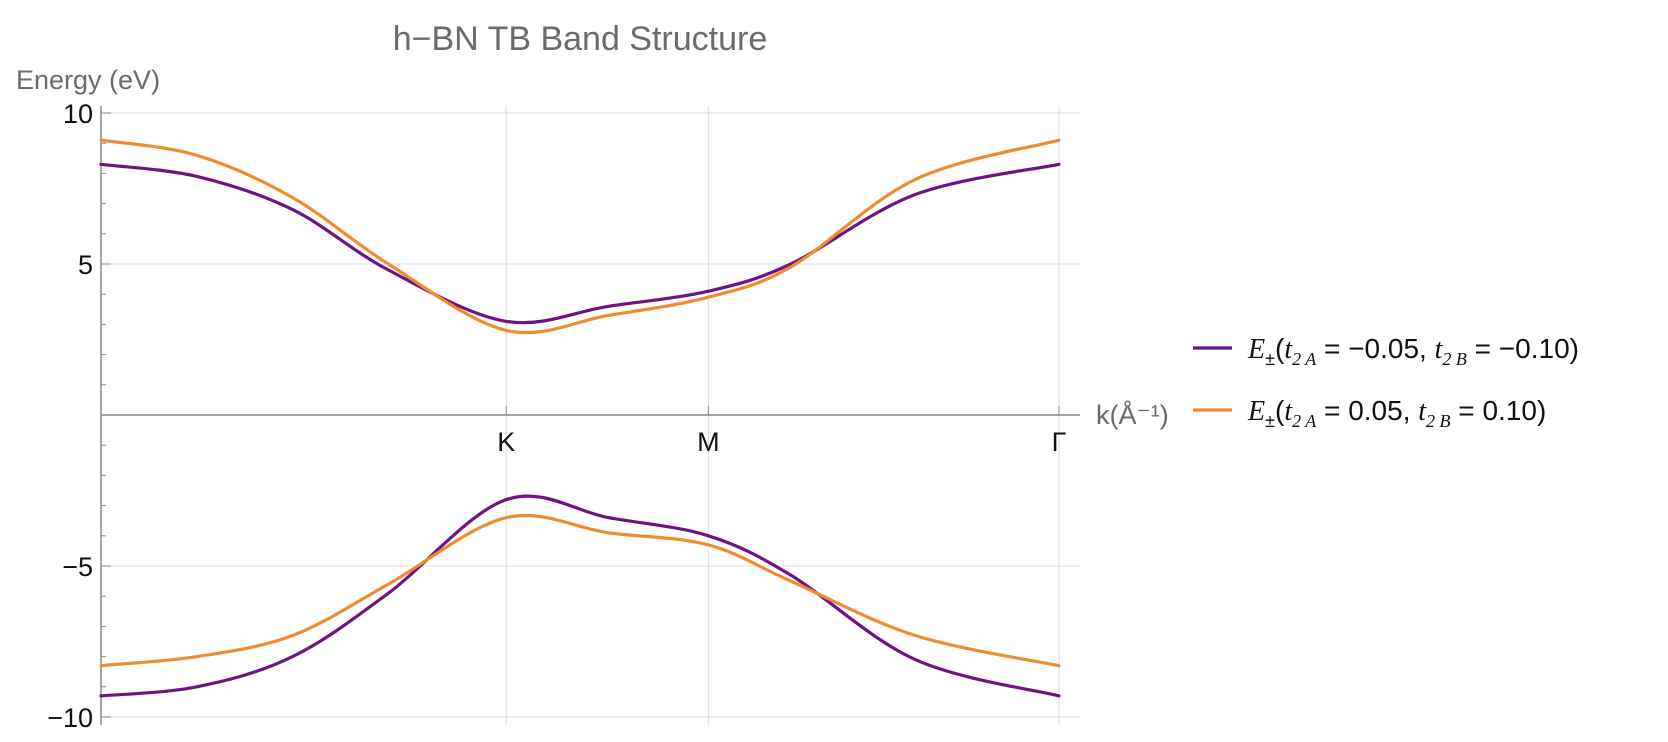  Describe the element at coordinates (88, 80) in the screenshot. I see `y-axis-label: Energy (eV)` at that location.